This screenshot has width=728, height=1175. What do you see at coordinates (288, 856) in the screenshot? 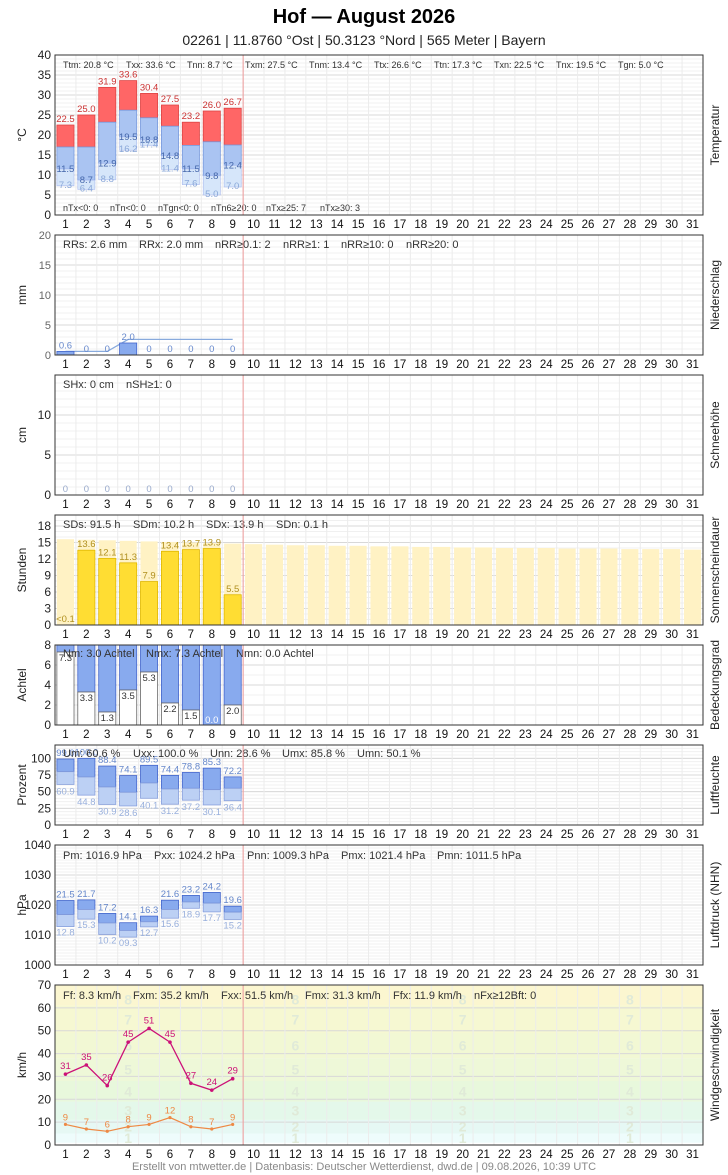
I see `stat-label: Pnn: 1009.3 hPa` at bounding box center [288, 856].